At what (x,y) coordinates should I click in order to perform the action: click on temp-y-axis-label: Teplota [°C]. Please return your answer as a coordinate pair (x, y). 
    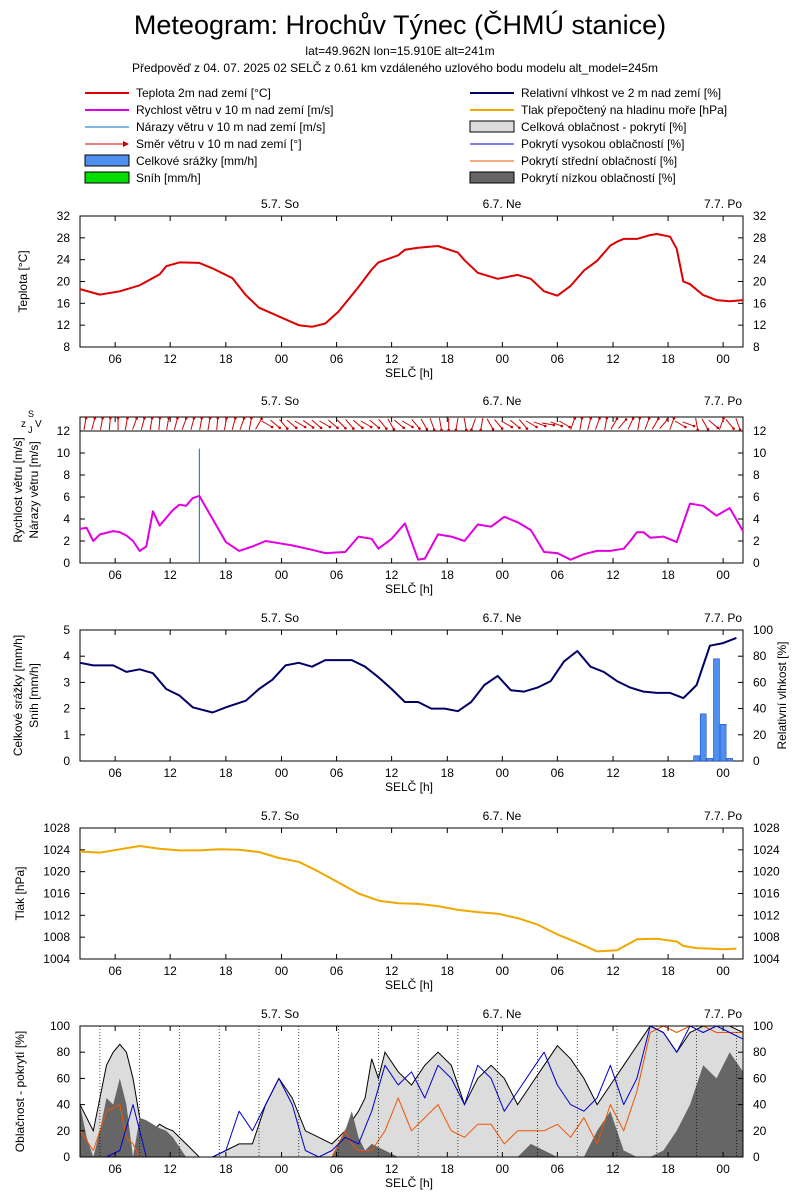
    Looking at the image, I should click on (23, 281).